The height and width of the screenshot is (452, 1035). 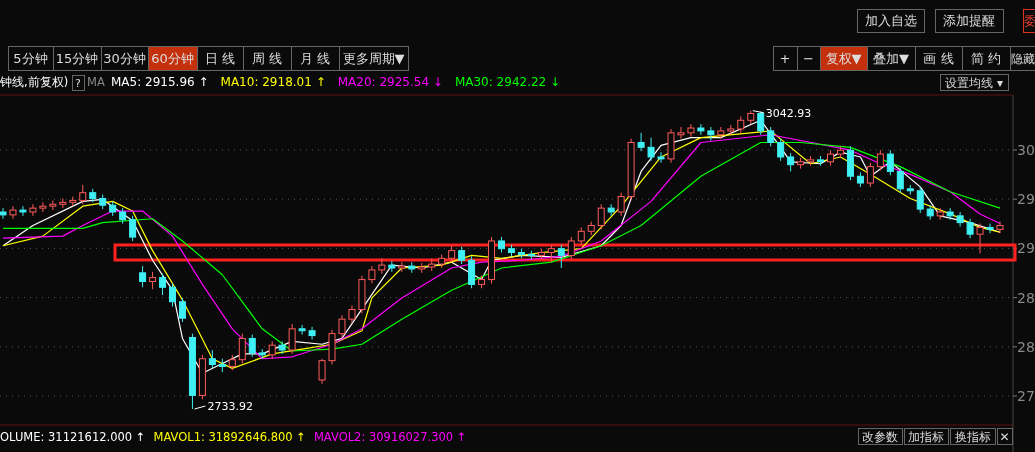 I want to click on text: 设置均线 ▾, so click(x=974, y=82).